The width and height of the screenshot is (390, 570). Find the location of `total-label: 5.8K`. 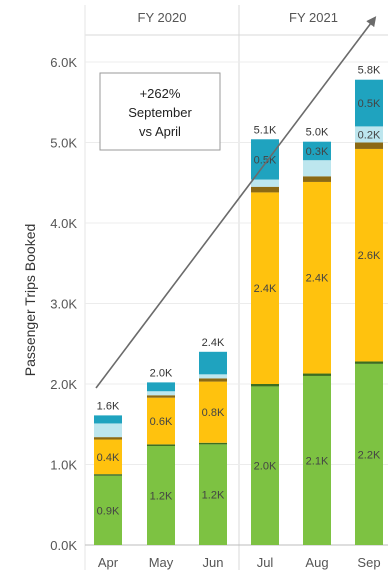

total-label: 5.8K is located at coordinates (369, 71).